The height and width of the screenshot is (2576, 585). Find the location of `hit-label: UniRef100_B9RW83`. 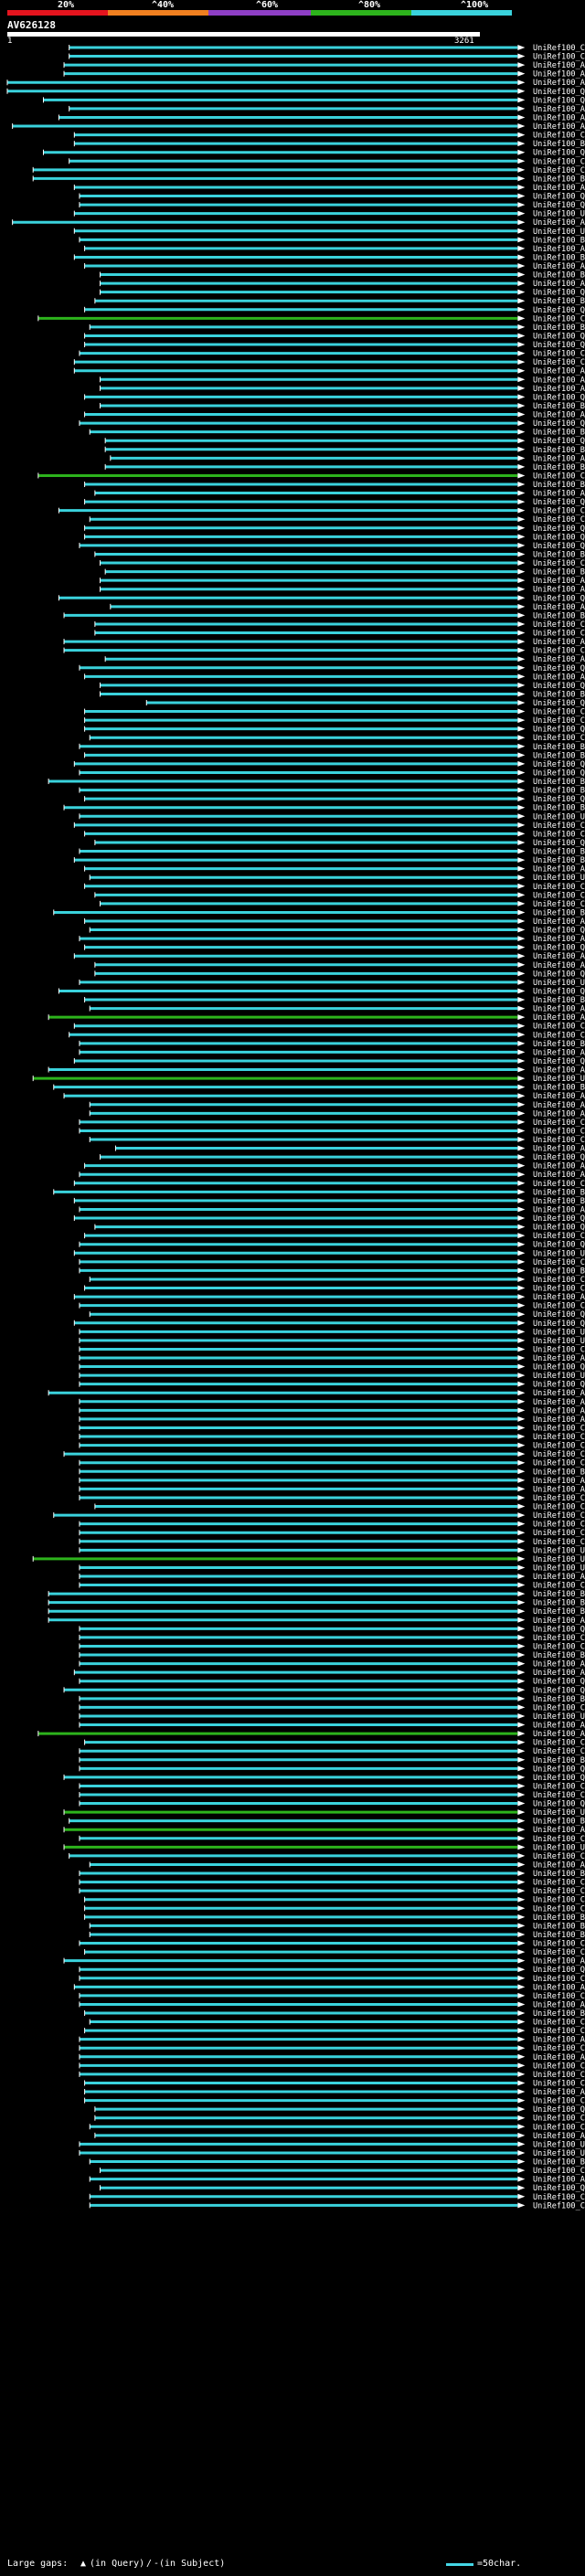

hit-label: UniRef100_B9RW83 is located at coordinates (559, 433).